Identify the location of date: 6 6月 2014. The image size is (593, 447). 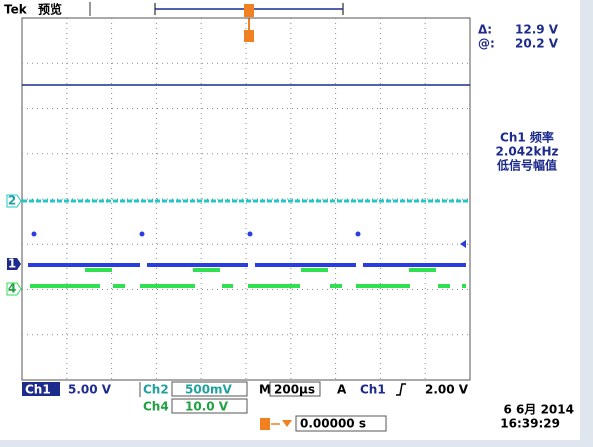
(539, 410).